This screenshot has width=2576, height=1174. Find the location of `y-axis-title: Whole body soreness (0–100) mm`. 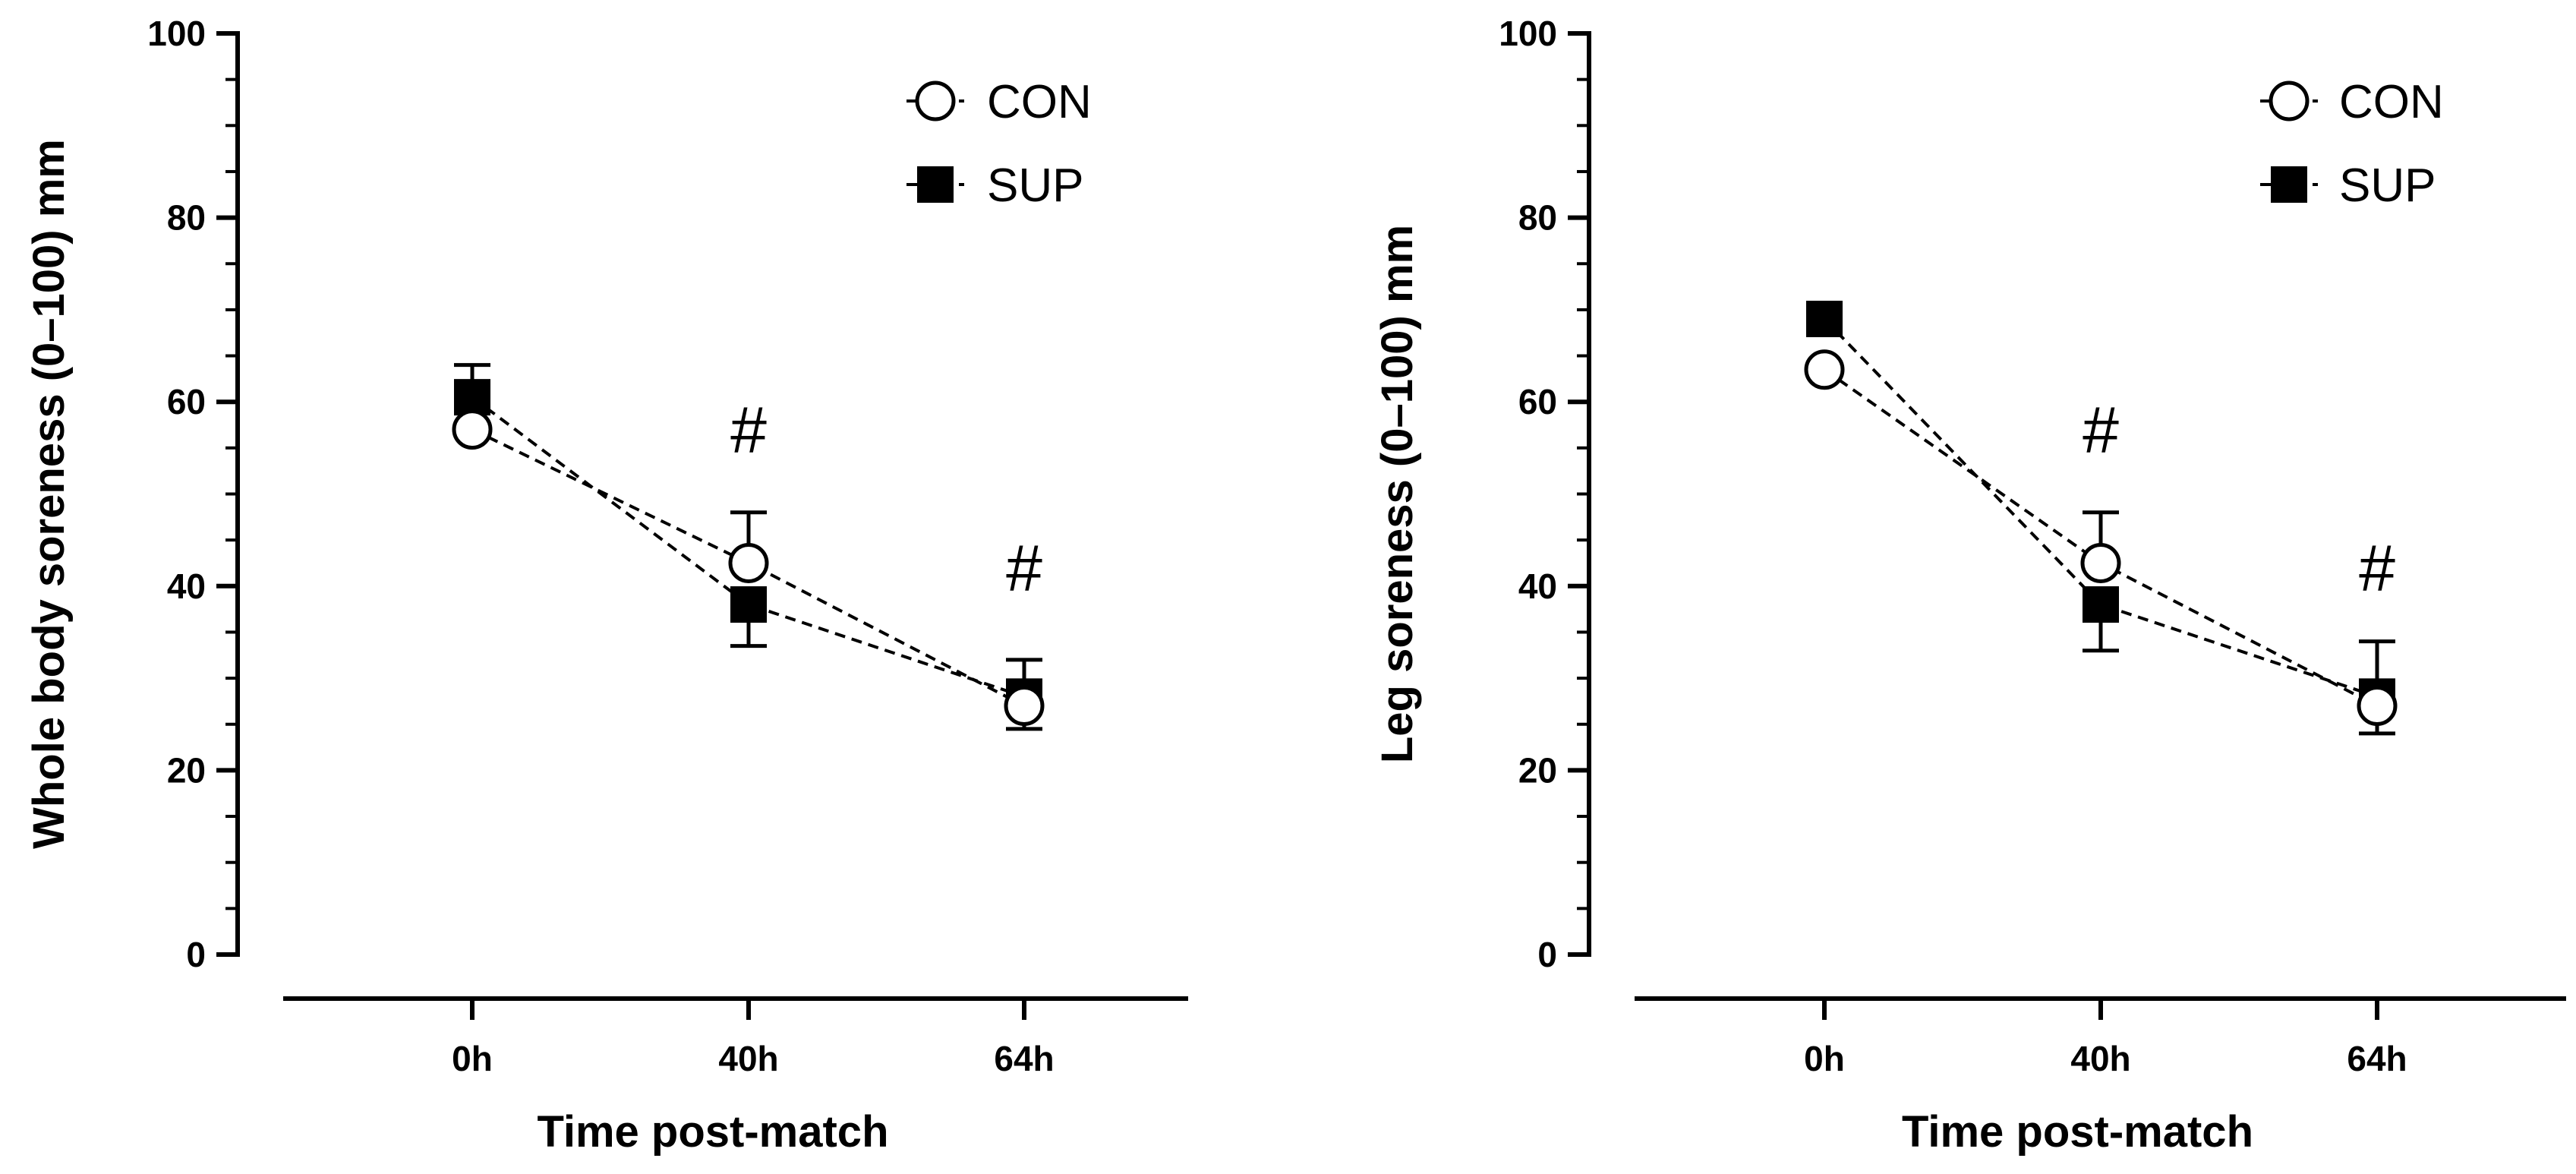

y-axis-title: Whole body soreness (0–100) mm is located at coordinates (49, 494).